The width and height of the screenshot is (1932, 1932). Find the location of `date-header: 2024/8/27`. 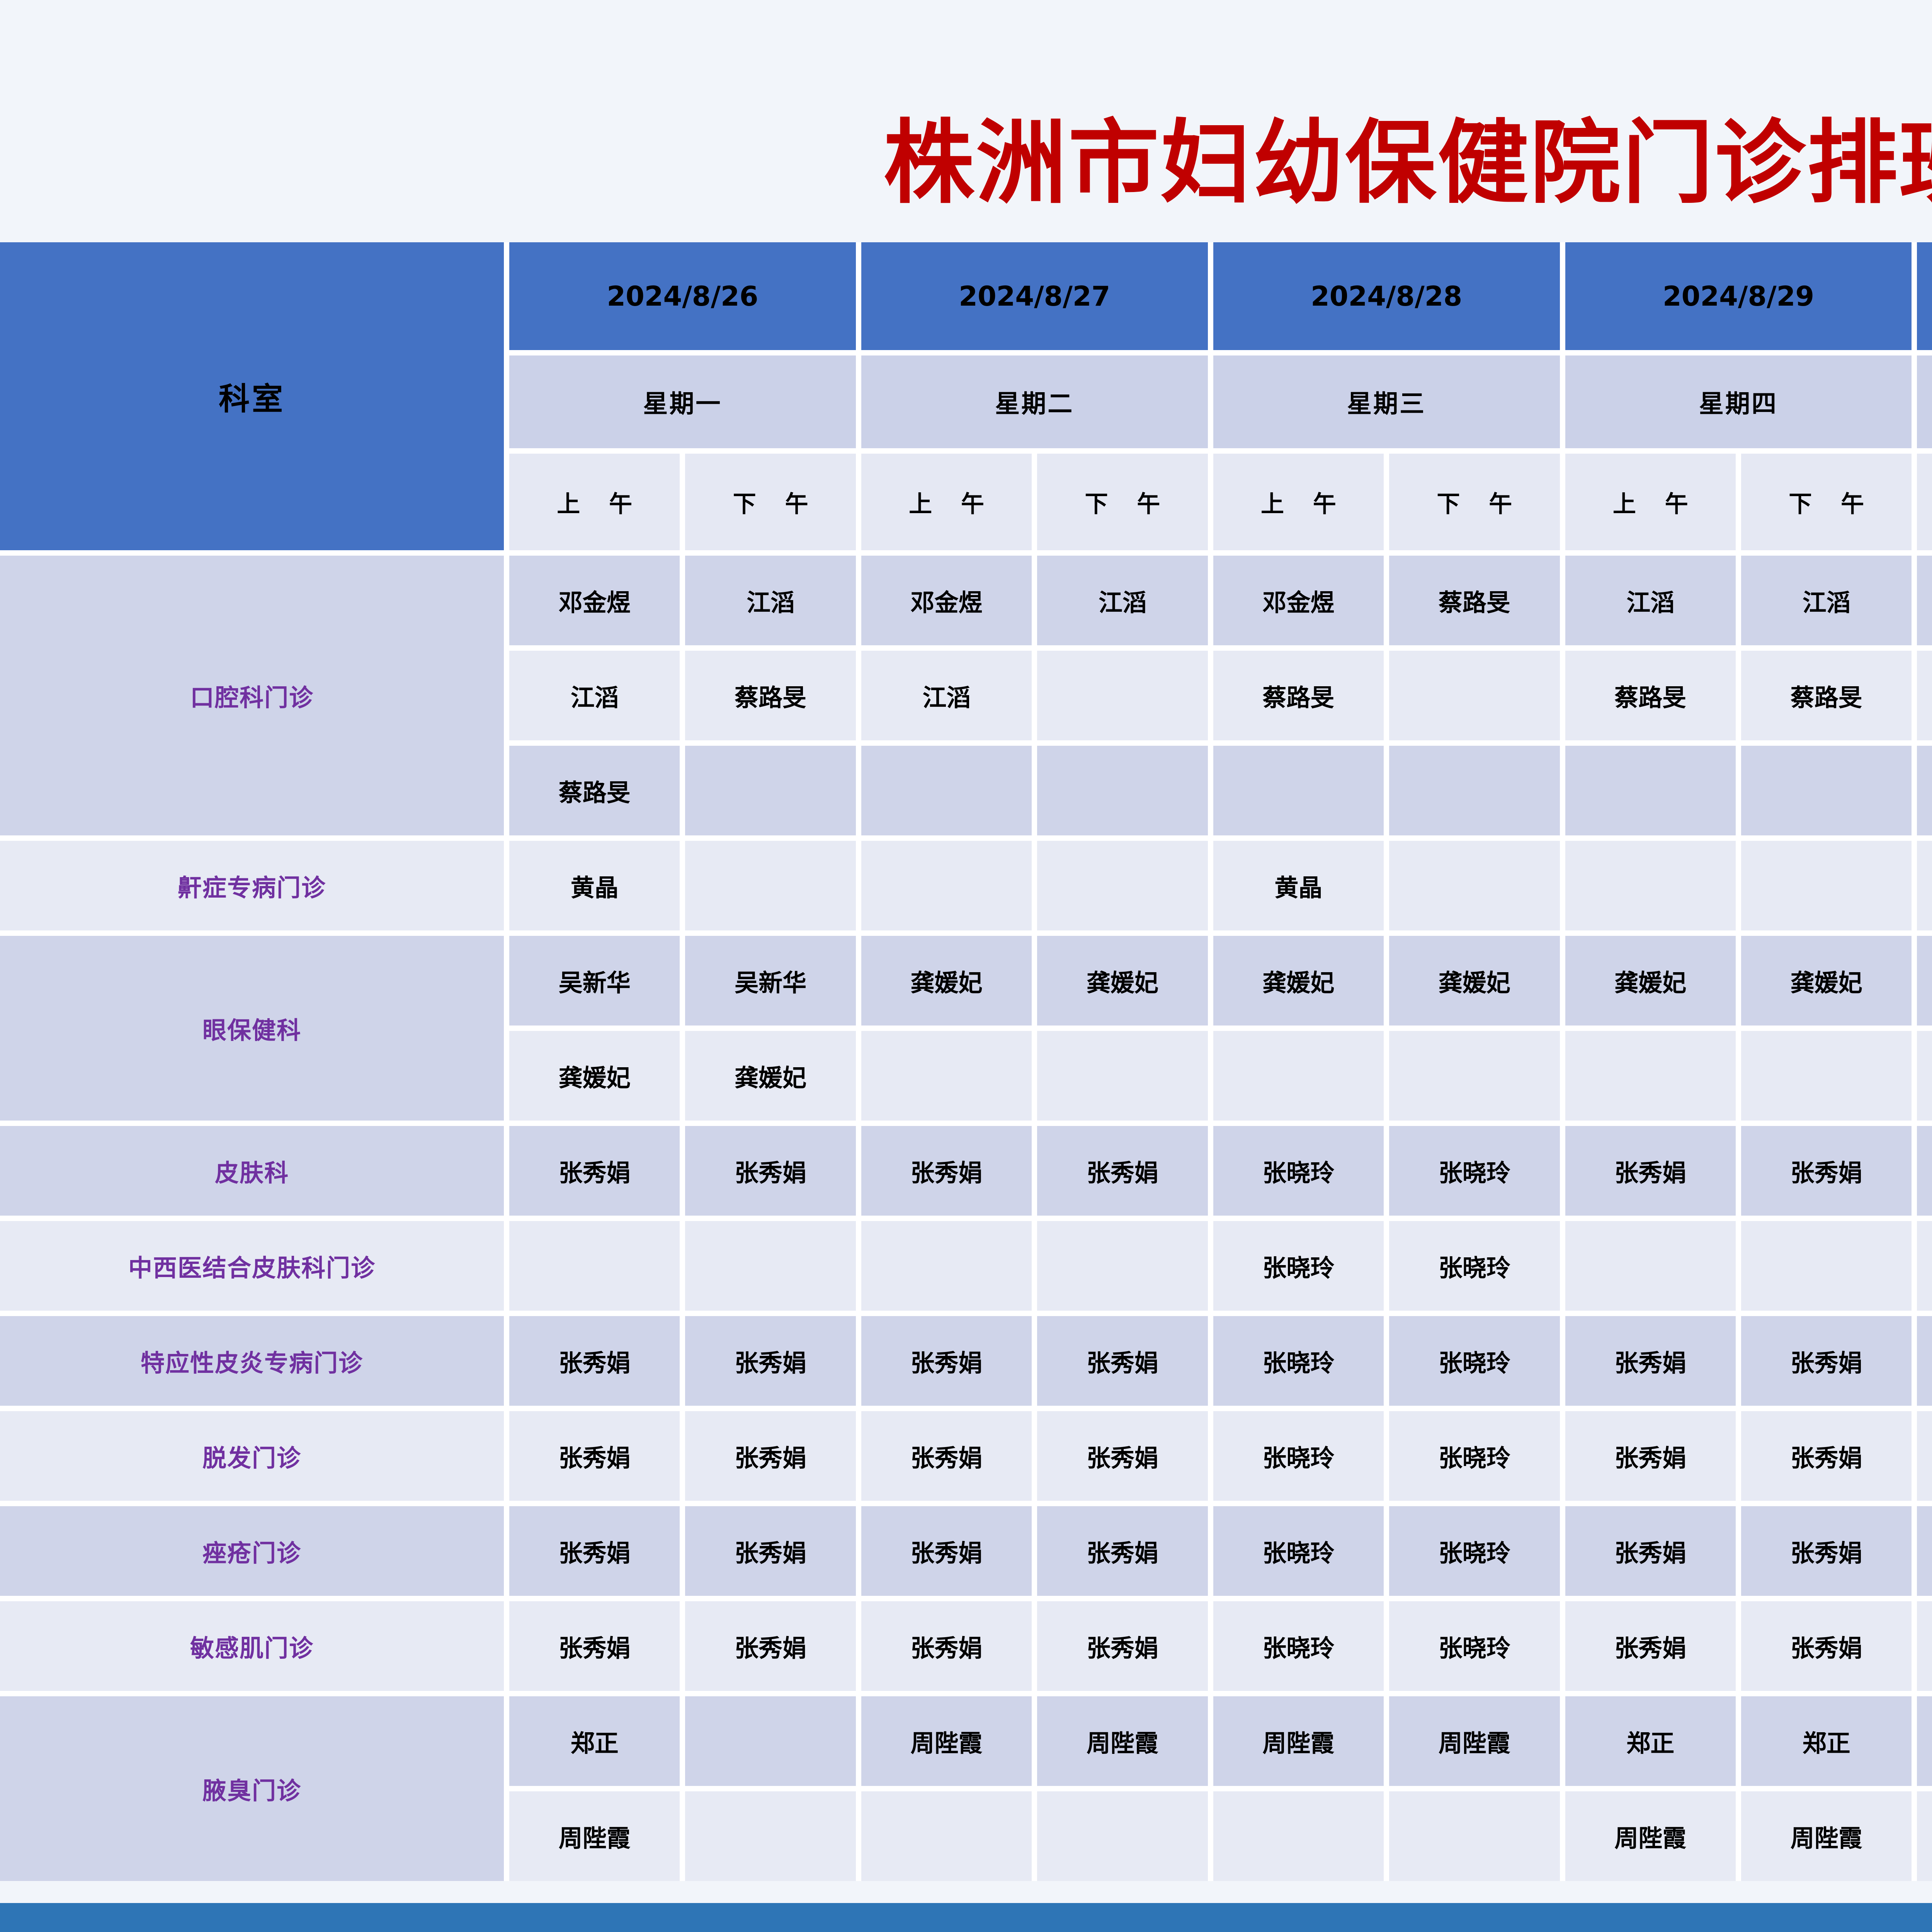

date-header: 2024/8/27 is located at coordinates (1035, 296).